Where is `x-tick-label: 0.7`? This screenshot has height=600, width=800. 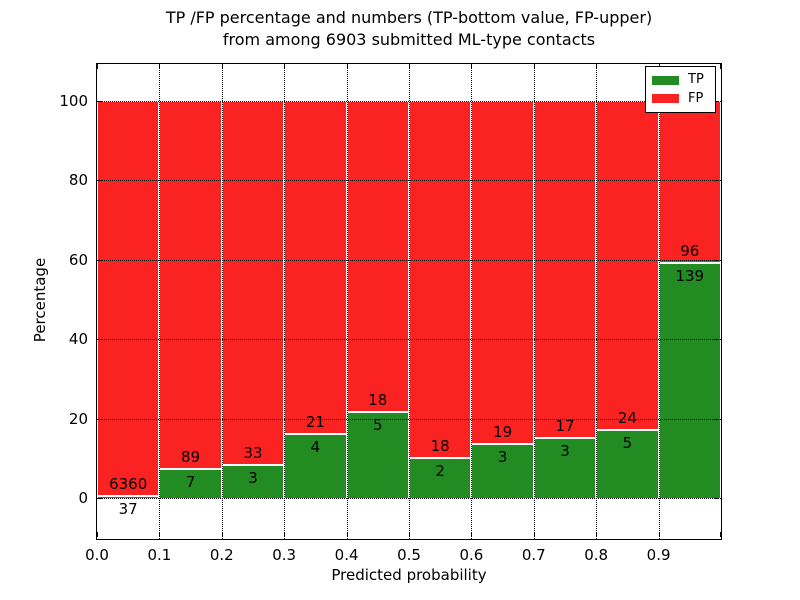
x-tick-label: 0.7 is located at coordinates (533, 555).